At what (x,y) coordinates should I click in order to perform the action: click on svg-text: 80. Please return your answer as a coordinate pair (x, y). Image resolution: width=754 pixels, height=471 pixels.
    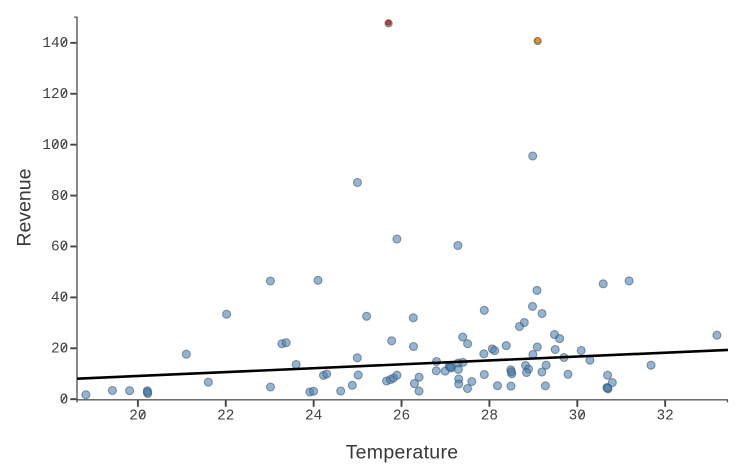
    Looking at the image, I should click on (59, 197).